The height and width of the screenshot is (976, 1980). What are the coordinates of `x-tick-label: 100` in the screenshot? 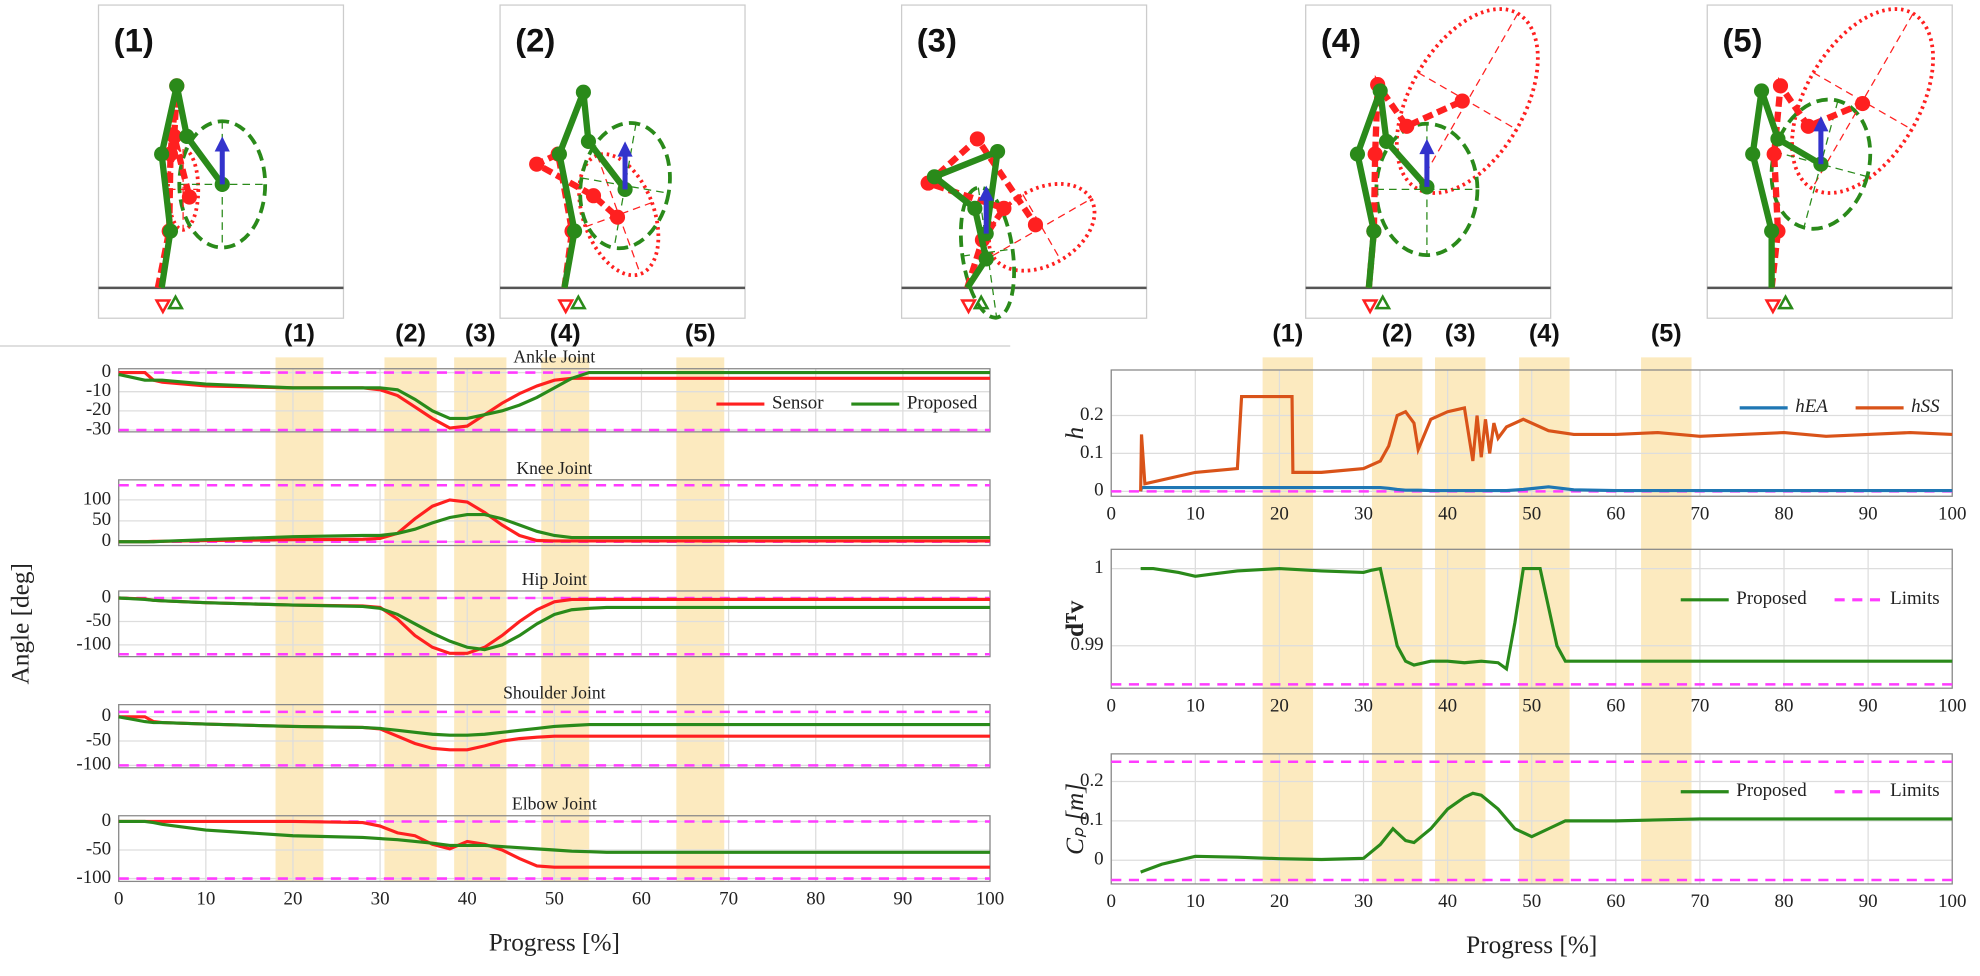 It's located at (1952, 705).